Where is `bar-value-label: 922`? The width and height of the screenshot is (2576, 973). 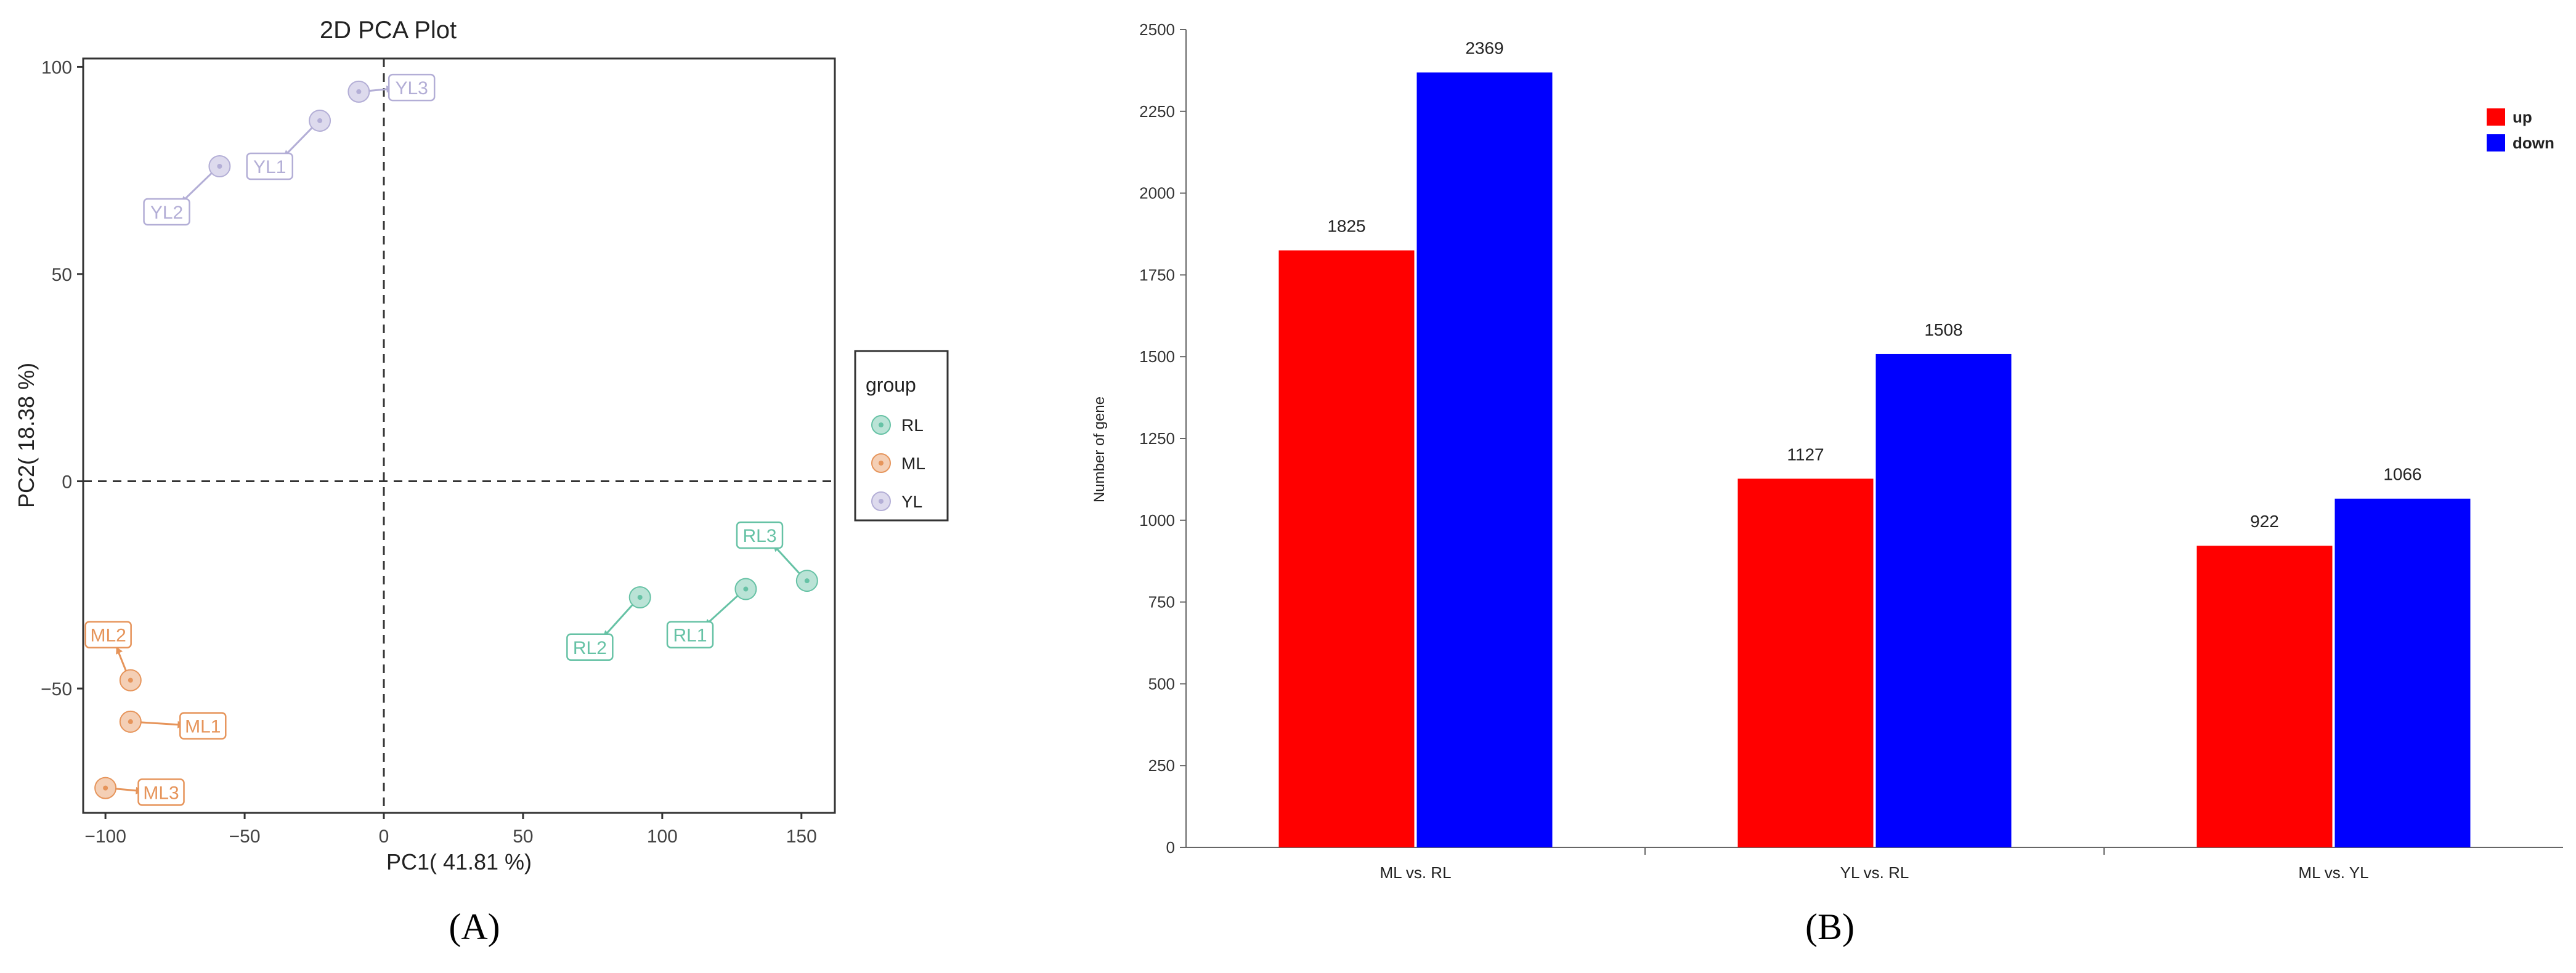 bar-value-label: 922 is located at coordinates (2264, 521).